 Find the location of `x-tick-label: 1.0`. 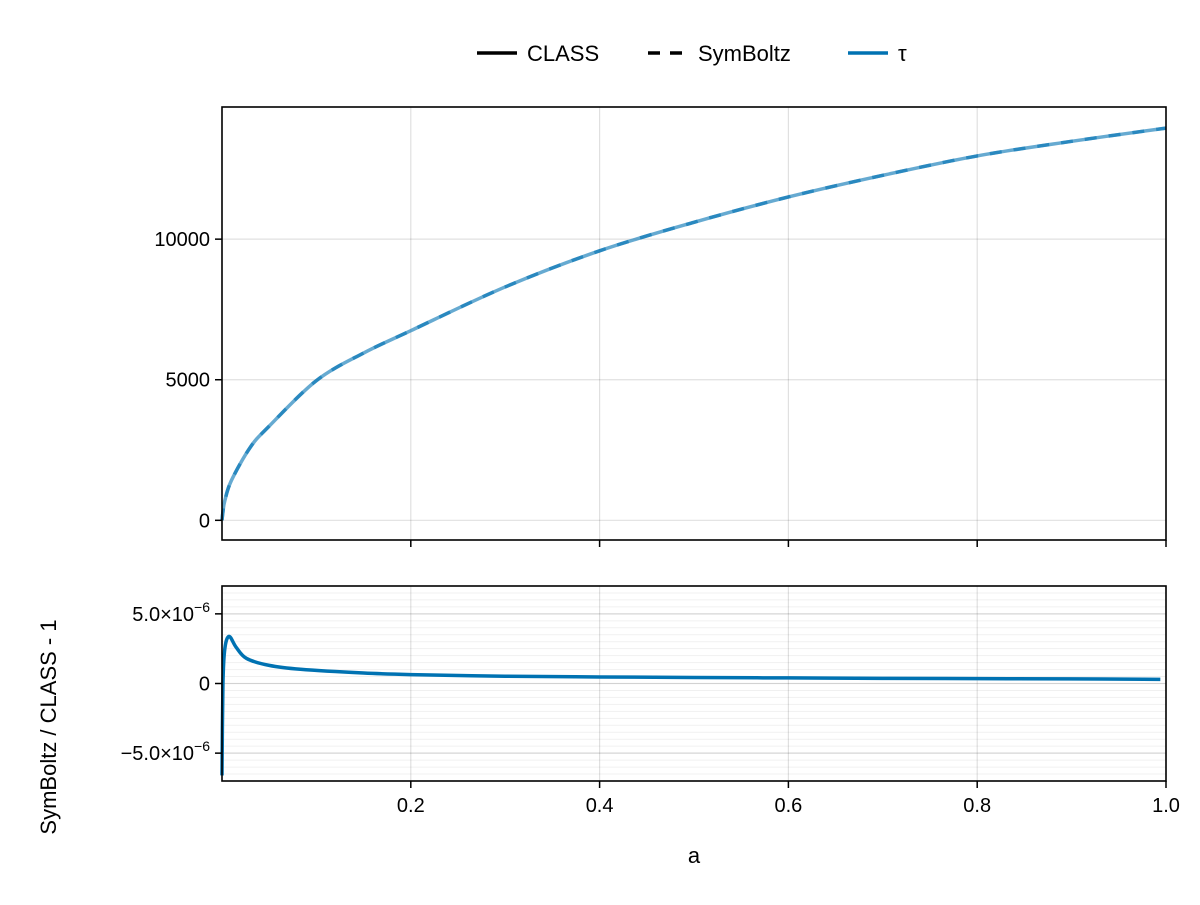

x-tick-label: 1.0 is located at coordinates (1166, 806).